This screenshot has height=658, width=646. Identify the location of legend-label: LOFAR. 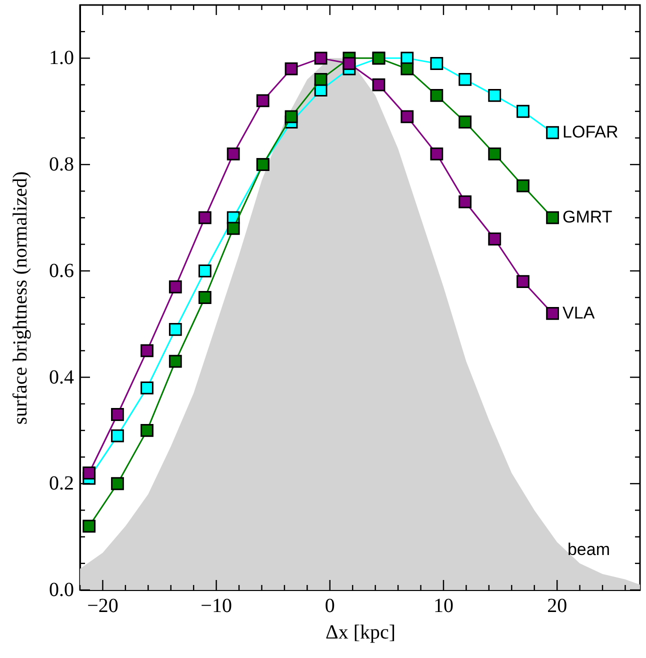
(590, 132).